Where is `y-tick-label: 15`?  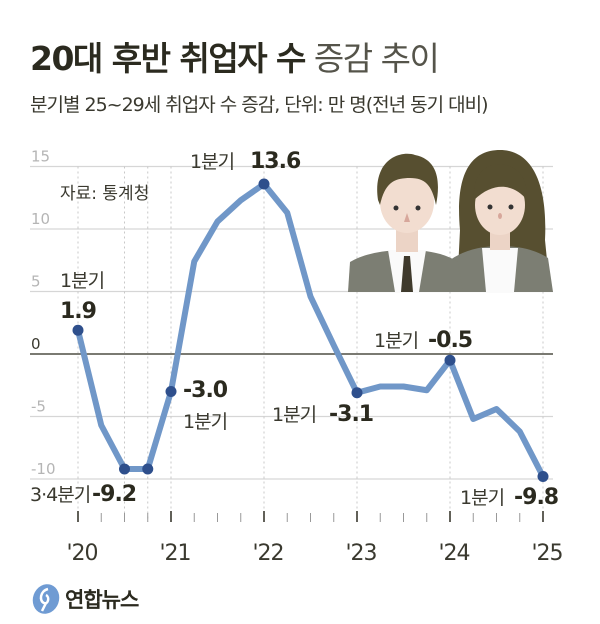
y-tick-label: 15 is located at coordinates (40, 157).